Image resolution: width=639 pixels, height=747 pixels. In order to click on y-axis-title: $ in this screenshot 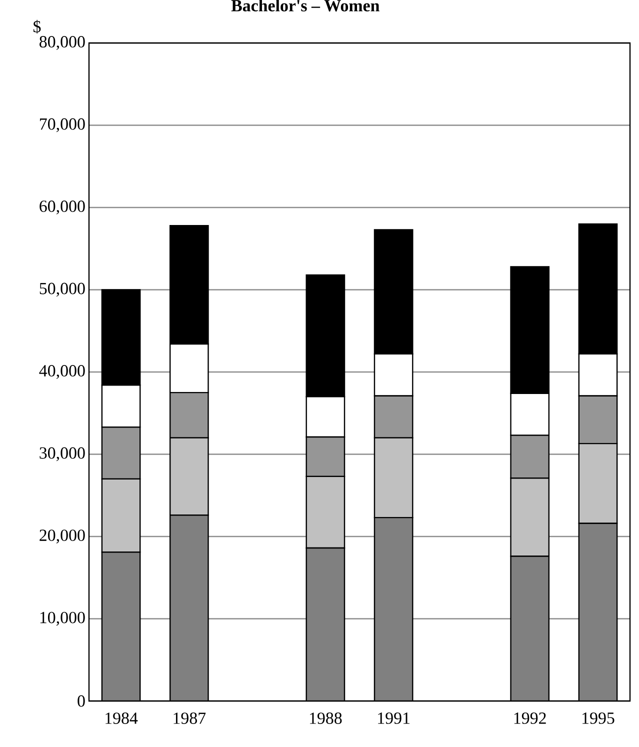, I will do `click(37, 27)`.